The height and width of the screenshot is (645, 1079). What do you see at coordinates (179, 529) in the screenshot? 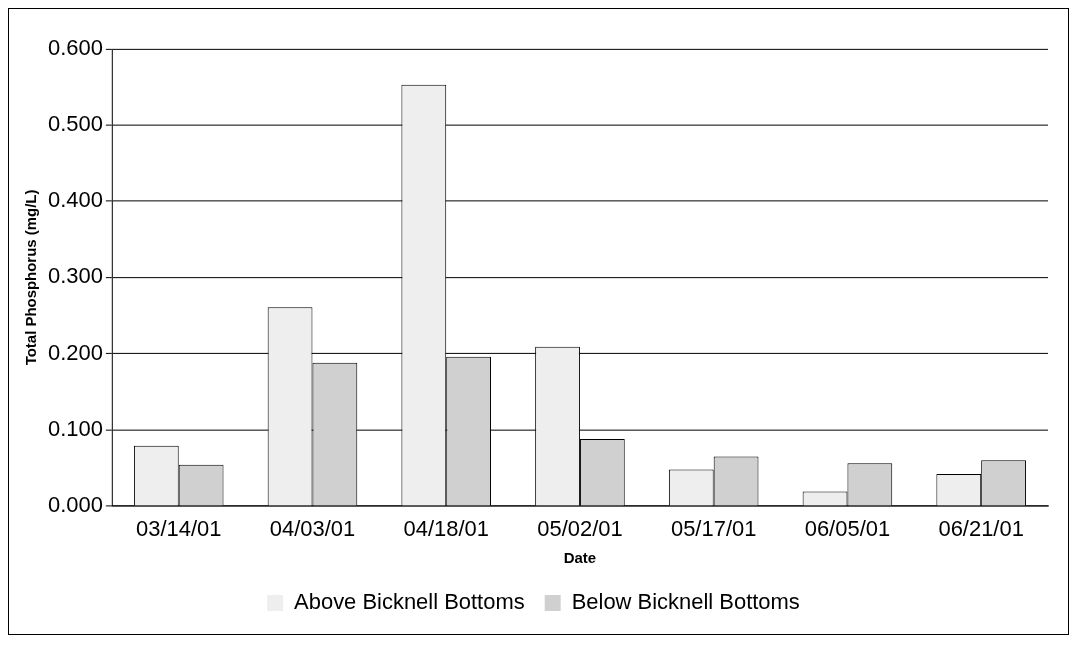
I see `x-tick-label: 03/14/01` at bounding box center [179, 529].